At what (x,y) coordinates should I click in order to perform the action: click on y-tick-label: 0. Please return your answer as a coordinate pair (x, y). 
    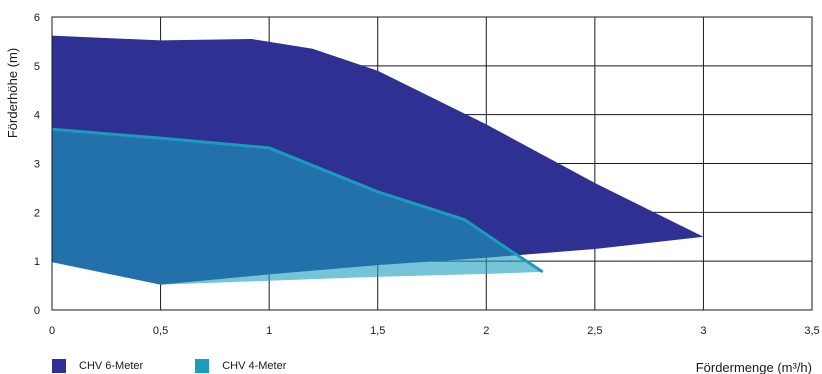
    Looking at the image, I should click on (37, 311).